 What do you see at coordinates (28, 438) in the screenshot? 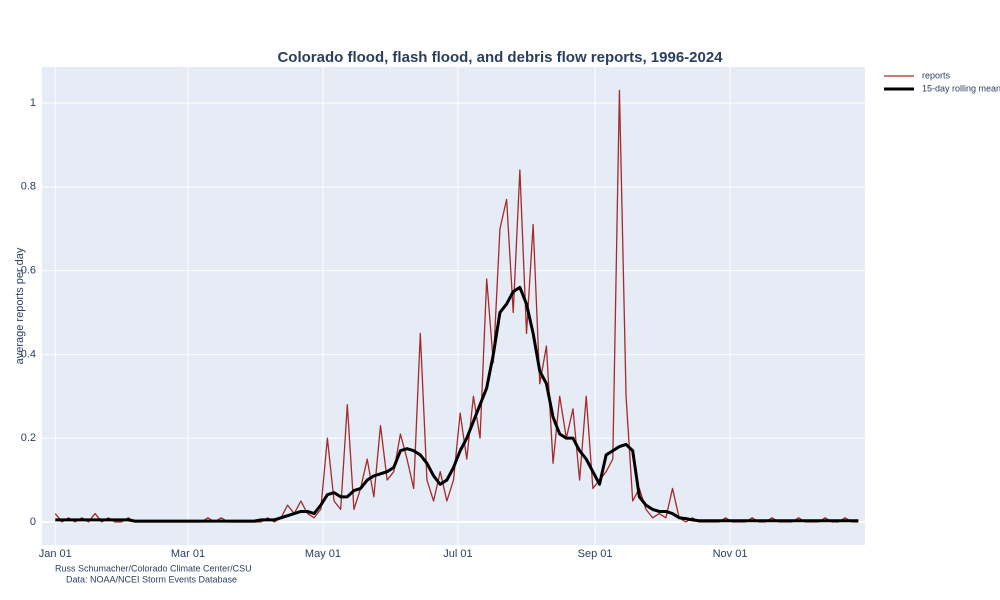
I see `y-tick-label: 0.2` at bounding box center [28, 438].